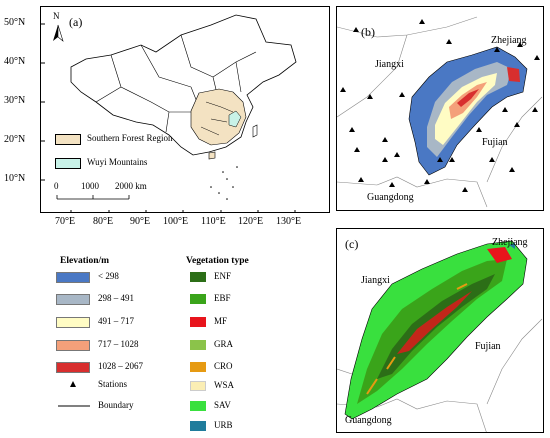 Image resolution: width=550 pixels, height=438 pixels. Describe the element at coordinates (118, 344) in the screenshot. I see `elevation-label-4: 717 – 1028` at that location.